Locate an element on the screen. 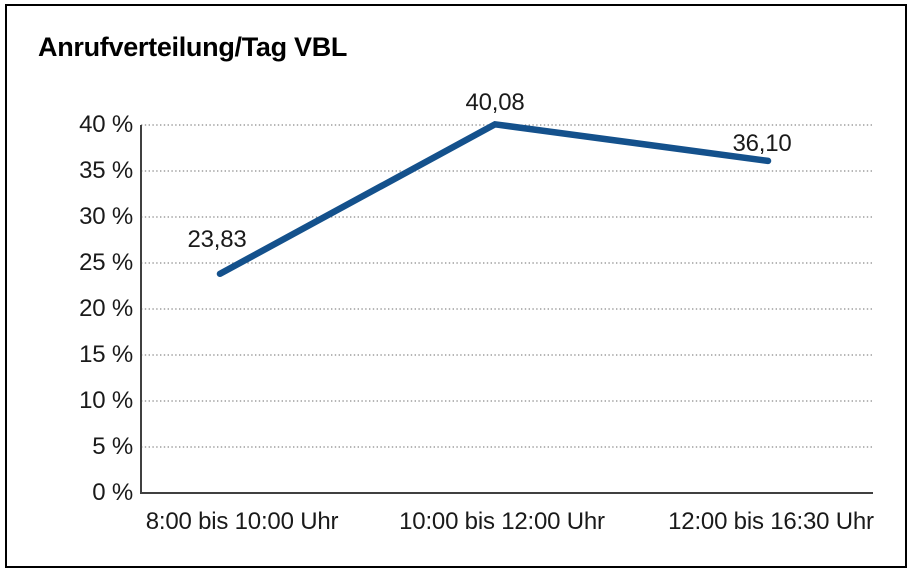 The height and width of the screenshot is (576, 915). y-tick-label: 20 % is located at coordinates (106, 308).